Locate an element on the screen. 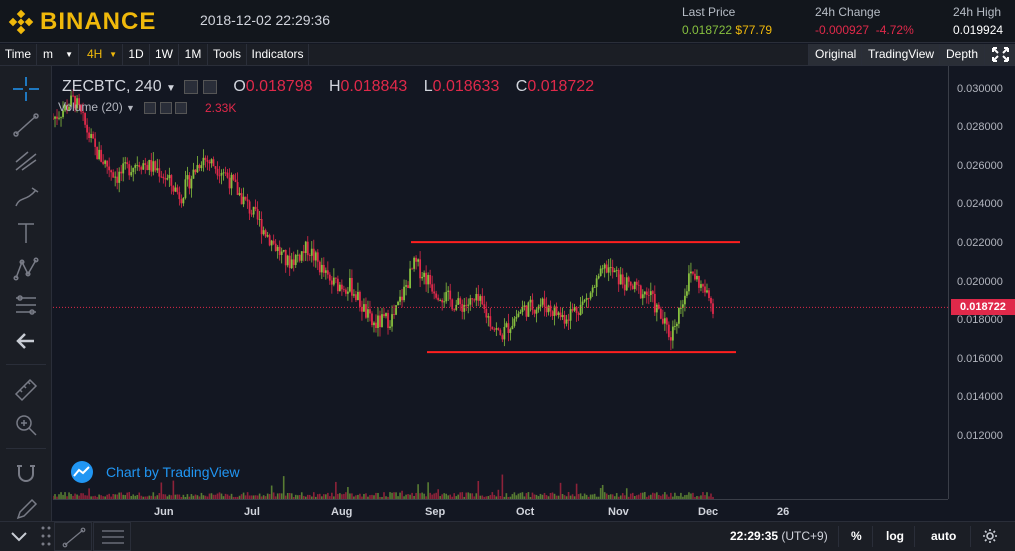  view-original-button: Original is located at coordinates (835, 54).